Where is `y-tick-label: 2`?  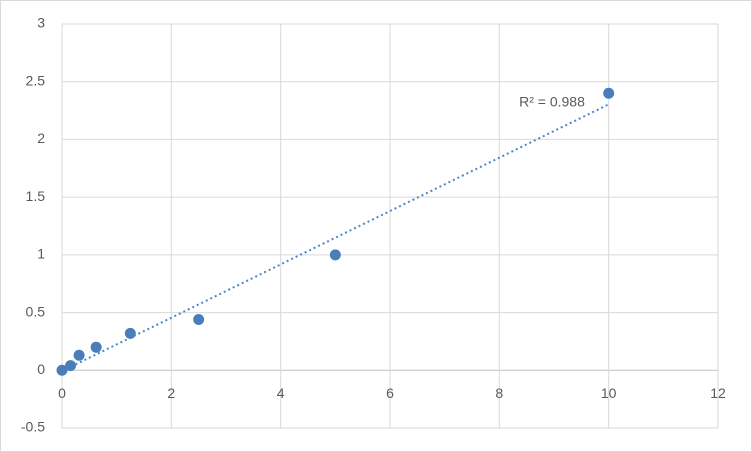
y-tick-label: 2 is located at coordinates (41, 138).